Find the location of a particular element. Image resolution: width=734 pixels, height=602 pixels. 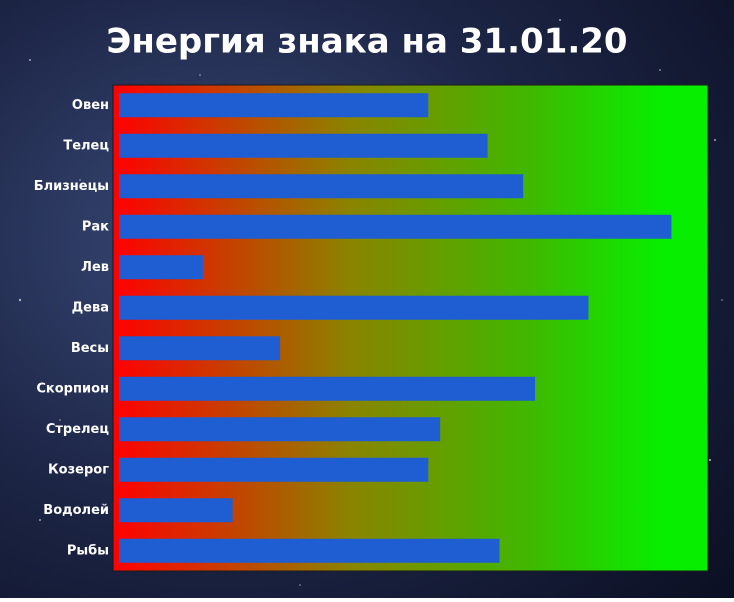

y-tick-label: Козерог is located at coordinates (78, 469).